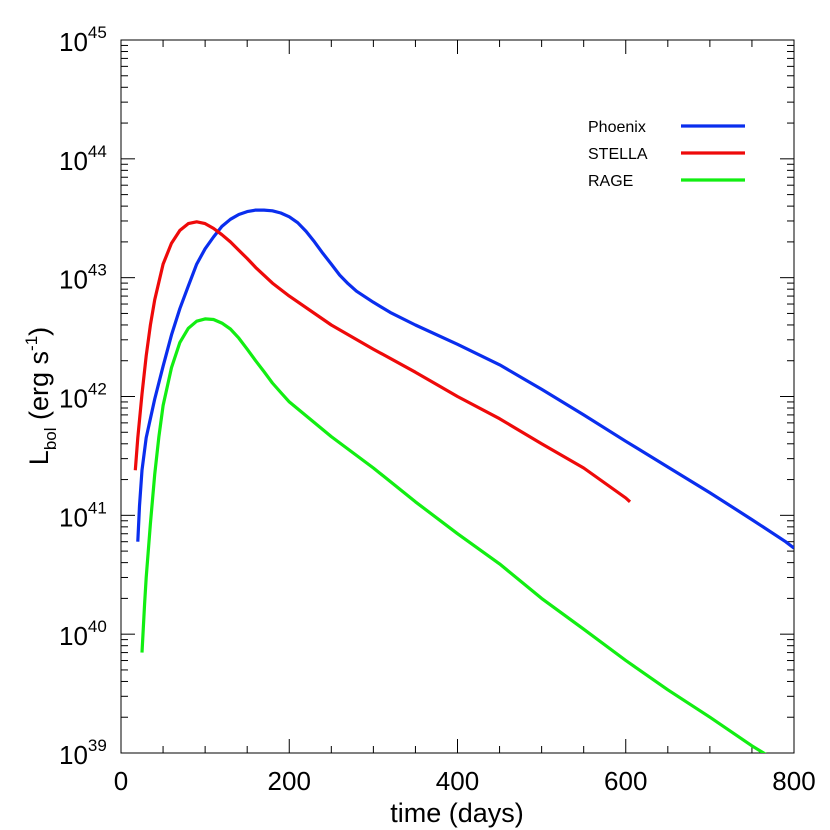 The width and height of the screenshot is (830, 830). I want to click on legend-label-rage: RAGE, so click(610, 181).